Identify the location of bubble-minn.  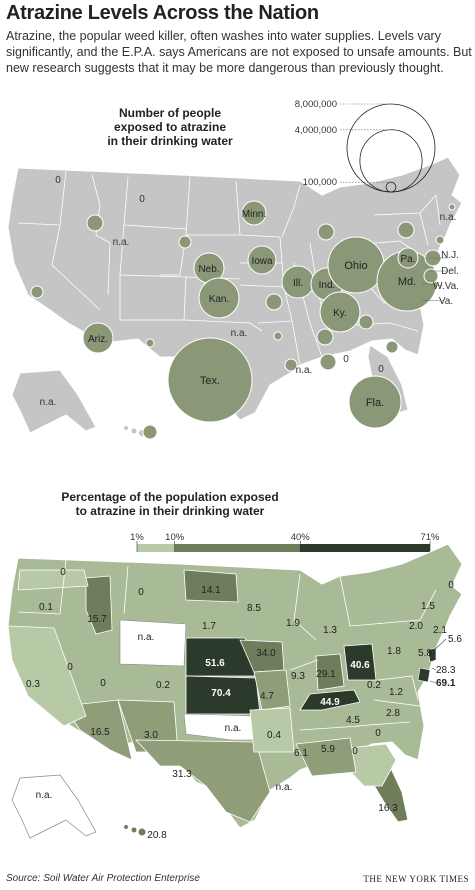
(254, 213).